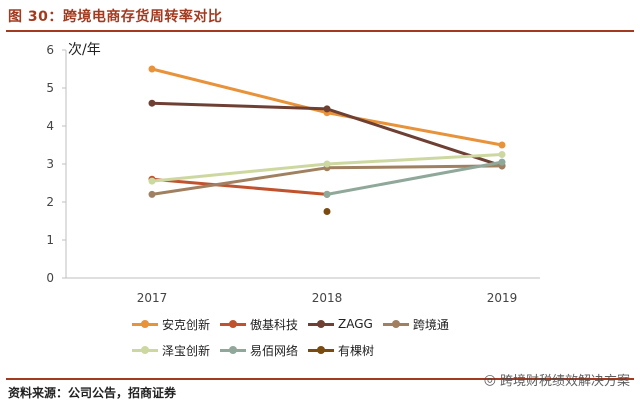  I want to click on legend-item: 泽宝创新, so click(171, 350).